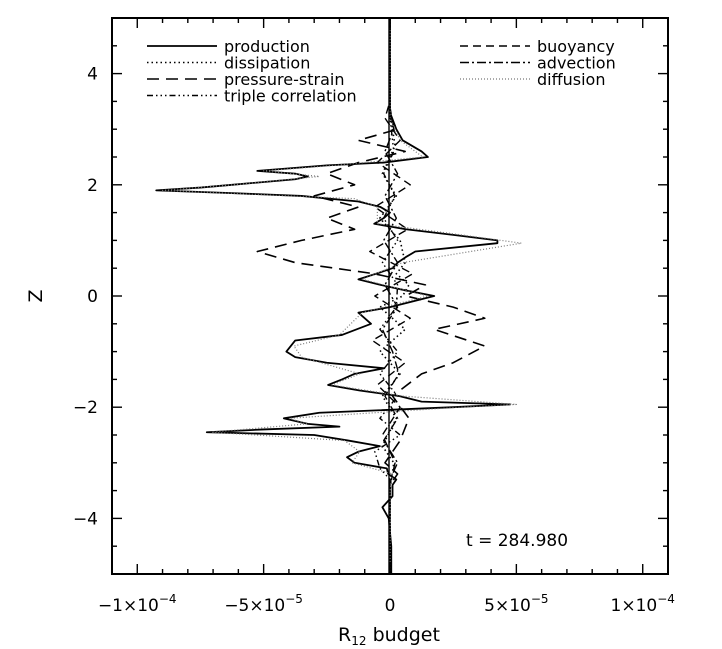 The width and height of the screenshot is (722, 649). I want to click on x-axis-label-subscript: 12, so click(358, 641).